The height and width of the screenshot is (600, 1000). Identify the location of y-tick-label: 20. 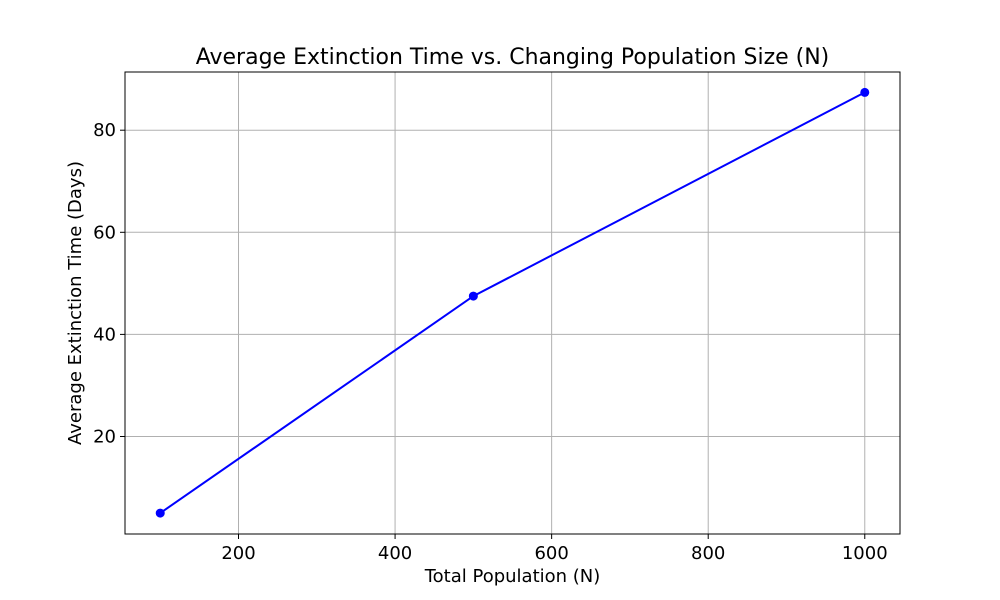
(104, 436).